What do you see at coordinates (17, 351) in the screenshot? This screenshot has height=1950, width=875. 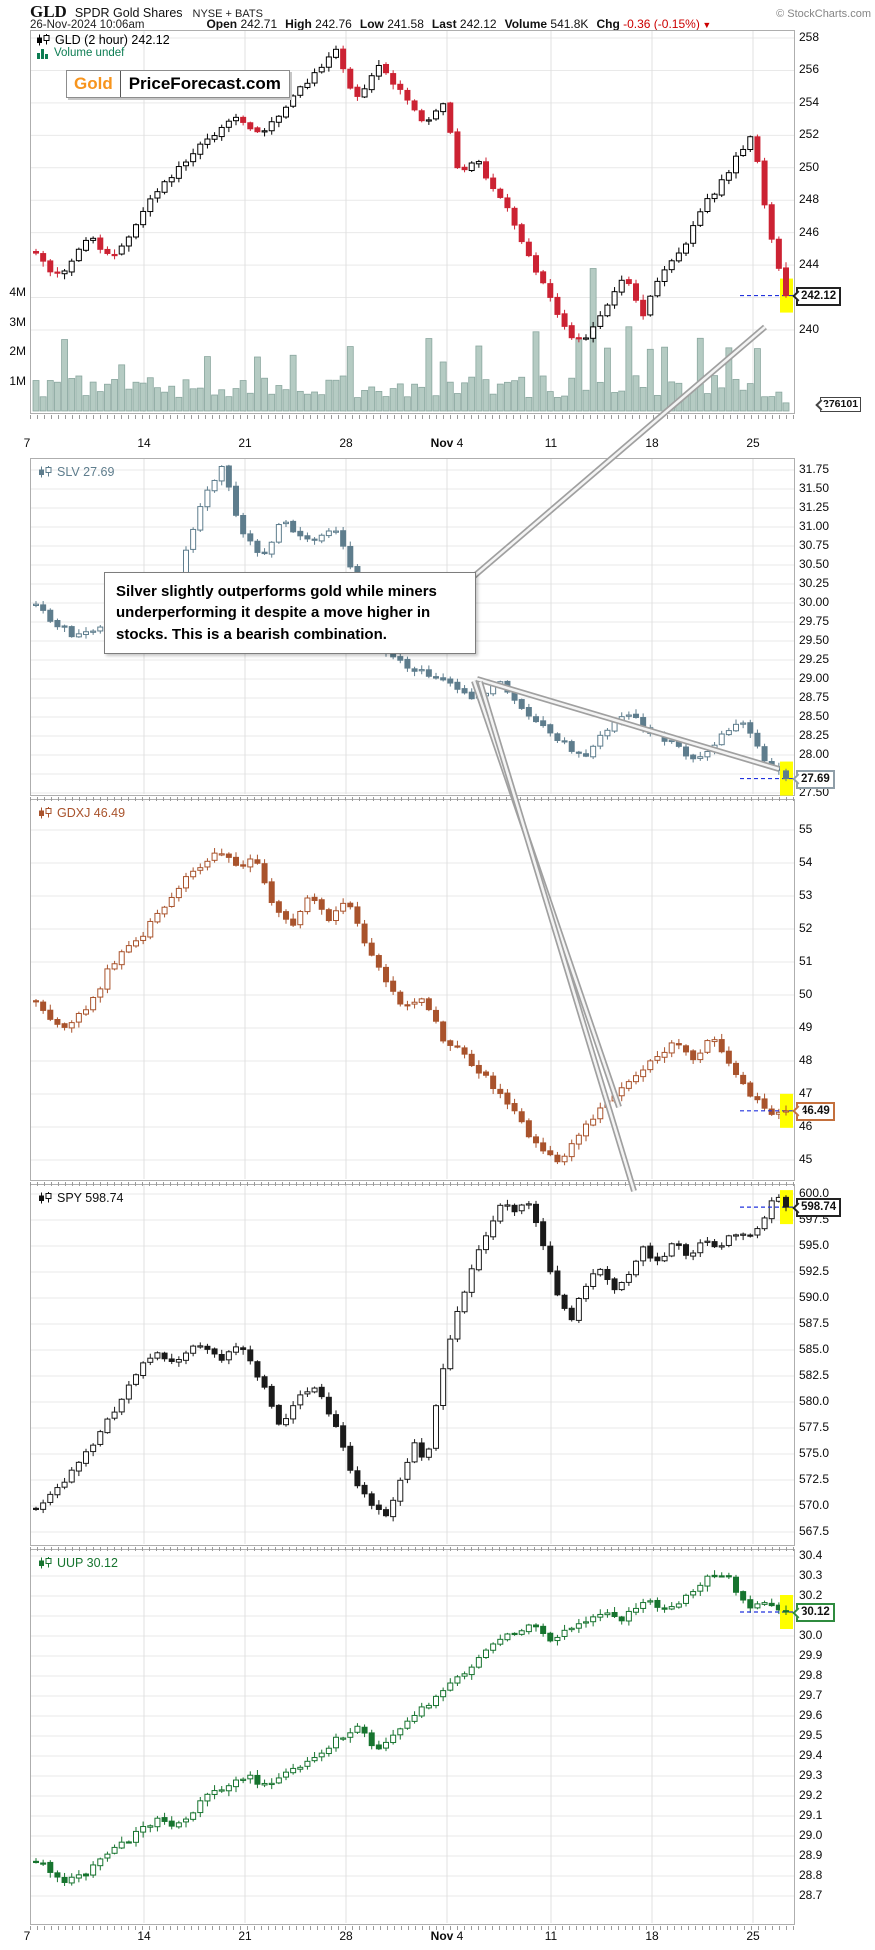 I see `volume-axis-label: 2M` at bounding box center [17, 351].